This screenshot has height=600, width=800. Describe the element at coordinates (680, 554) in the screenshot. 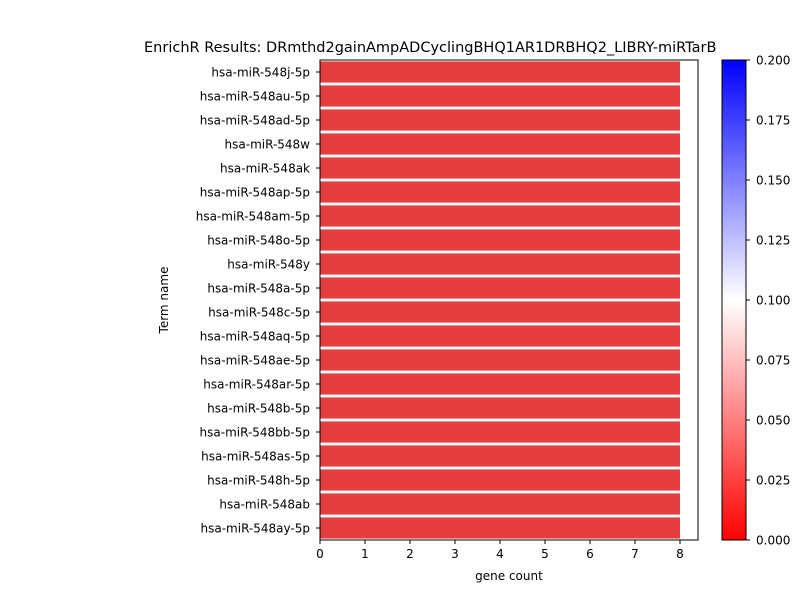

I see `x-tick-label: 8` at that location.